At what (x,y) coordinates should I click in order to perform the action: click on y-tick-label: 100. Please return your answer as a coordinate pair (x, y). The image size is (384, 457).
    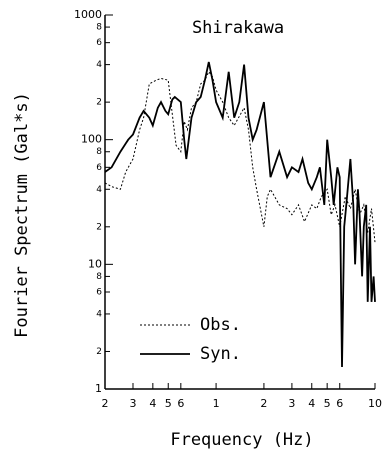
    Looking at the image, I should click on (91, 139).